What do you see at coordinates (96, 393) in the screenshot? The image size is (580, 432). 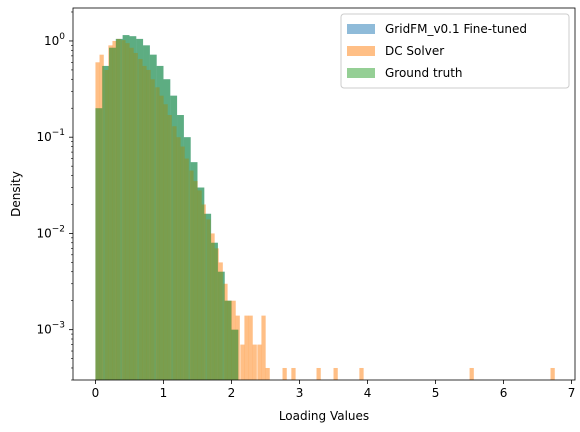 I see `x-tick-label: 0` at bounding box center [96, 393].